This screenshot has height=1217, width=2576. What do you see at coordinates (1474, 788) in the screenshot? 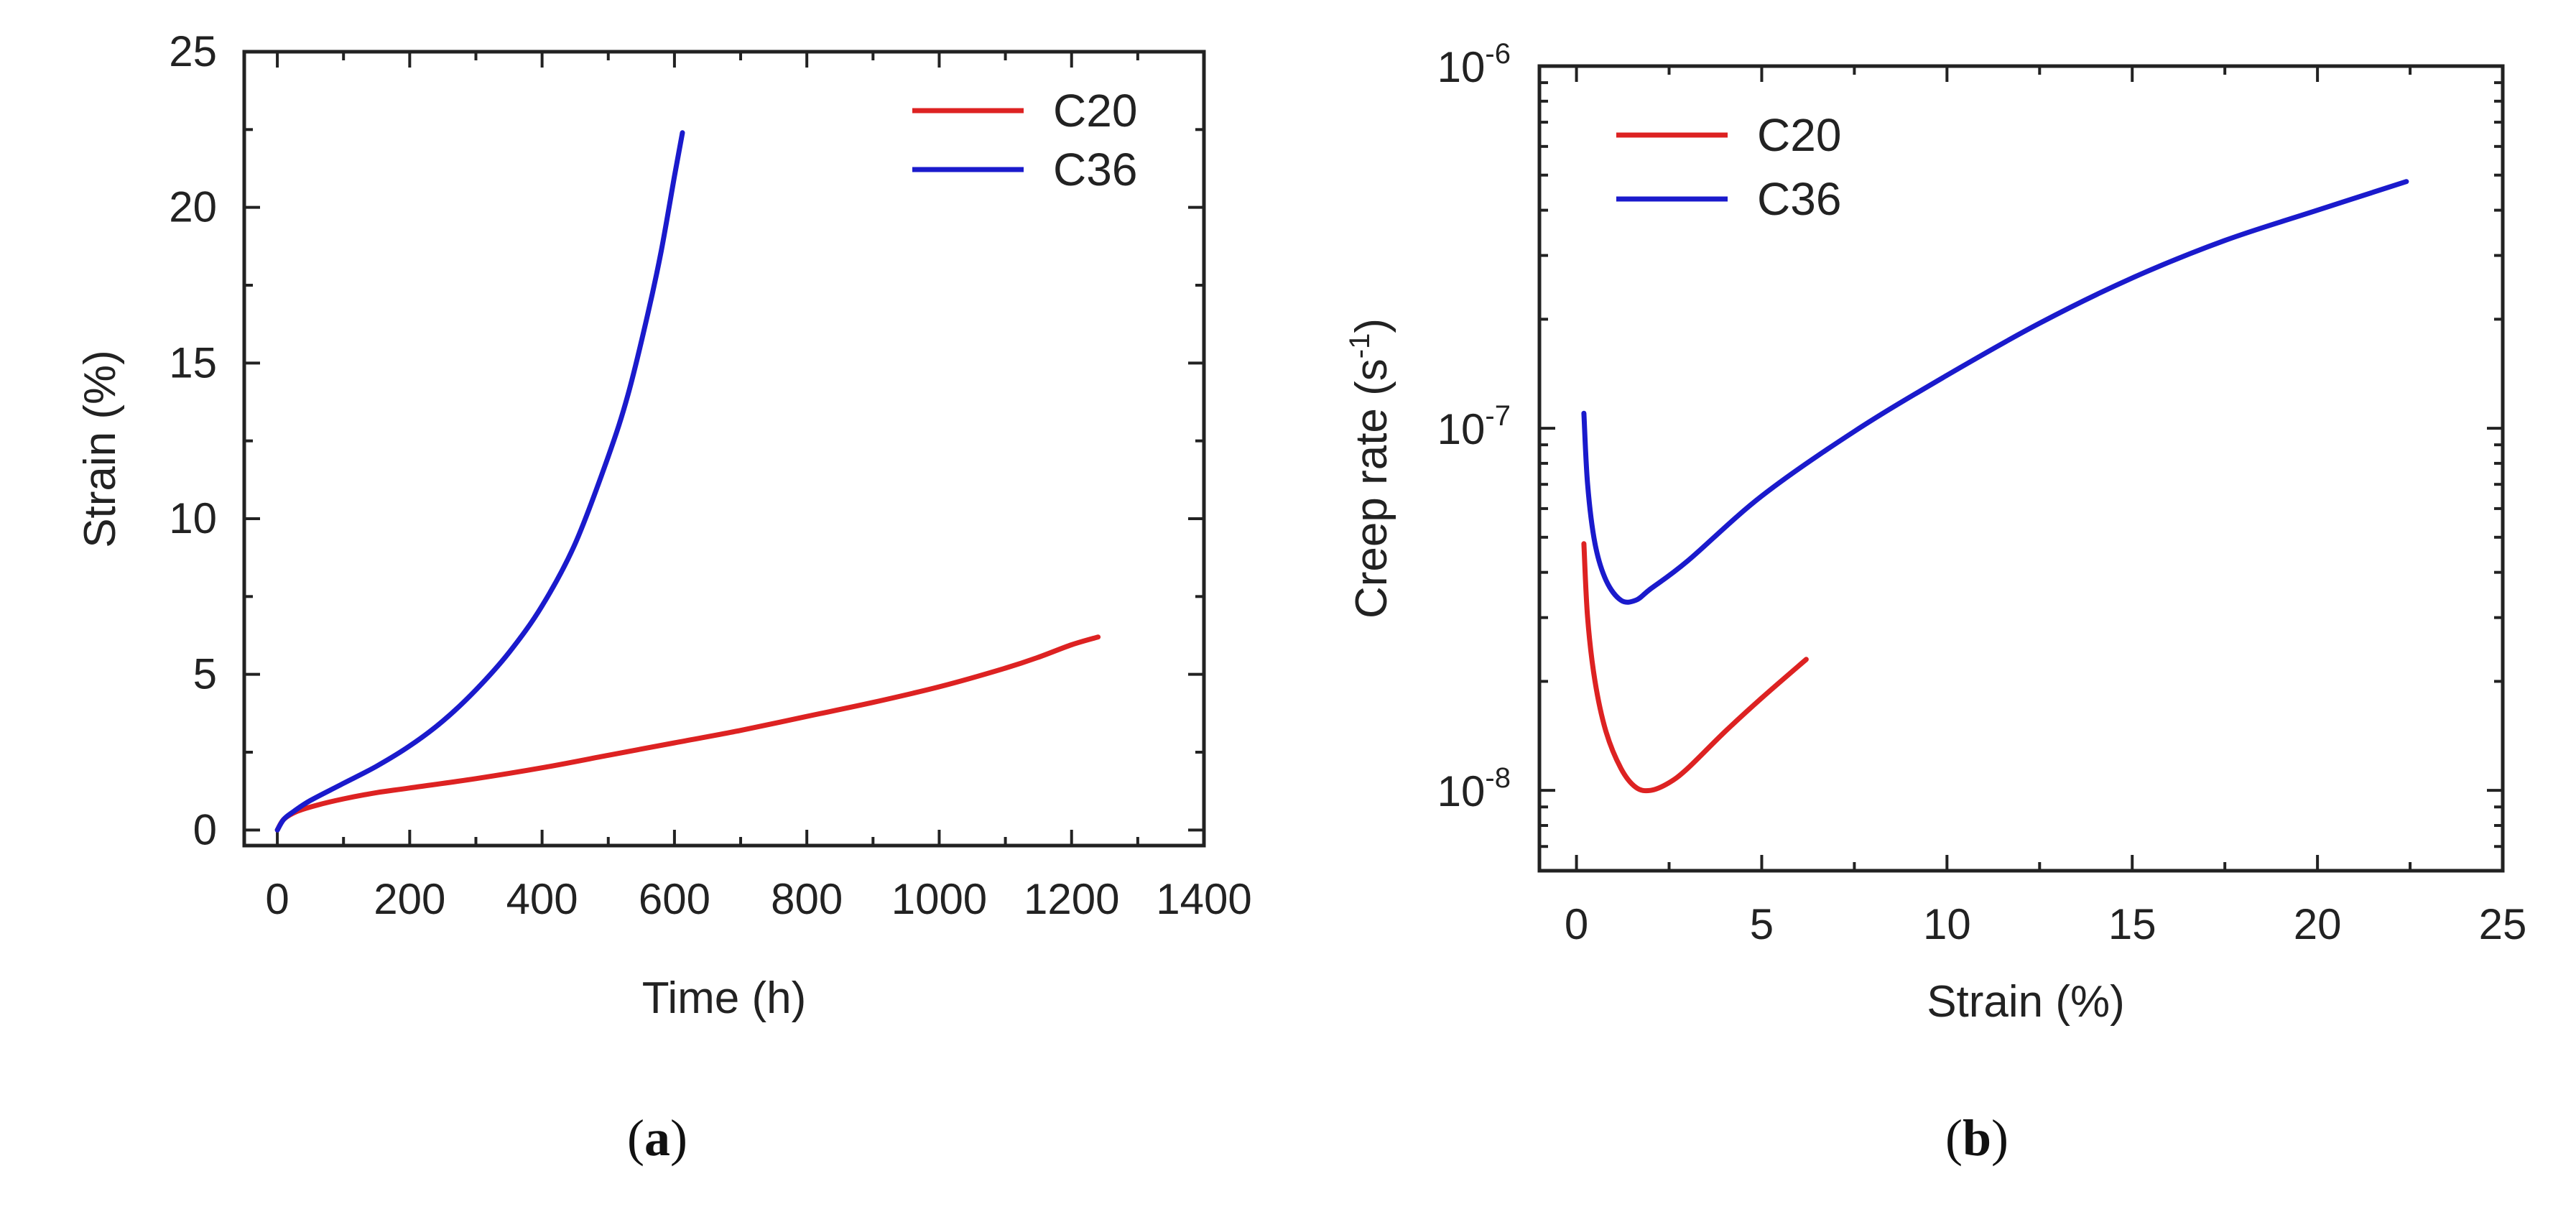
I see `y-tick-label: 10⁻⁸` at bounding box center [1474, 788].